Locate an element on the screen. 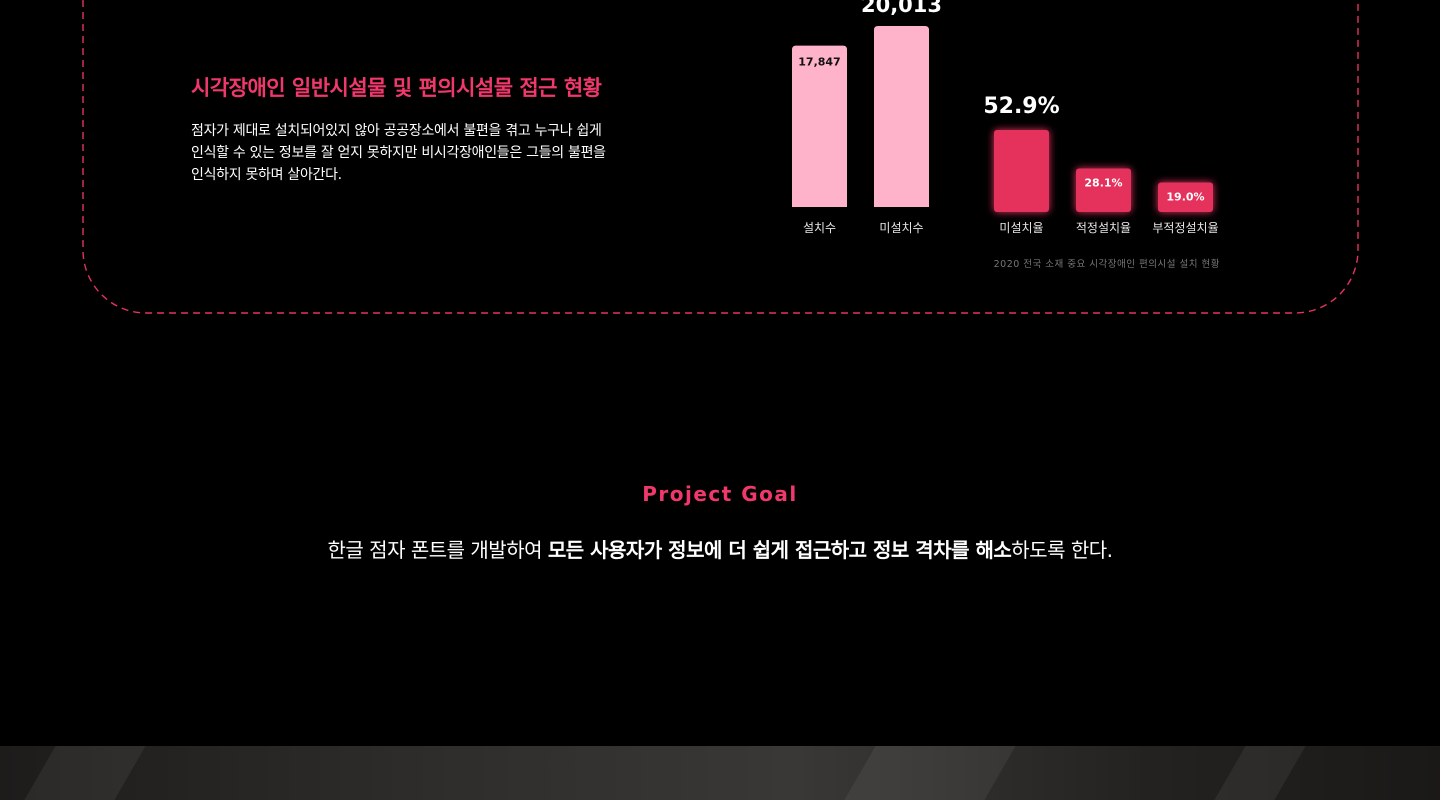  description-line: 인식할 수 있는 정보를 잘 얻지 못하지만 비시각장애인들은 그들의 불편을 is located at coordinates (398, 153).